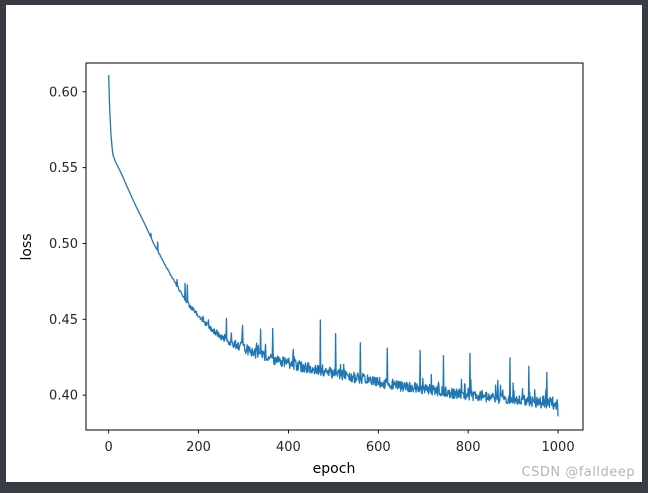 This screenshot has height=493, width=648. Describe the element at coordinates (578, 472) in the screenshot. I see `watermark-text: CSDN @falldeep` at that location.